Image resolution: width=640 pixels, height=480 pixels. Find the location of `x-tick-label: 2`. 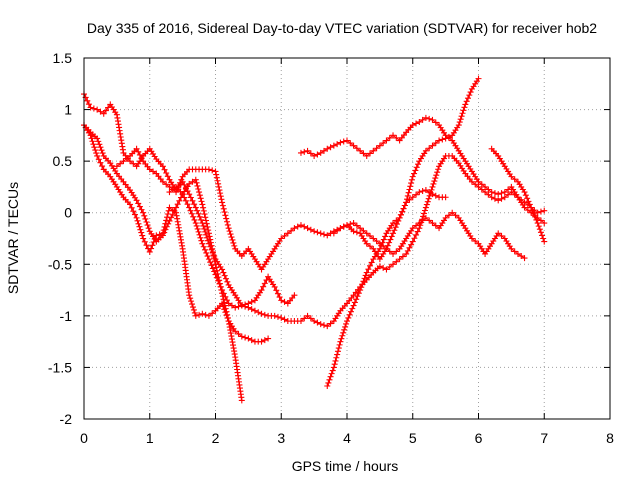

x-tick-label: 2 is located at coordinates (216, 438).